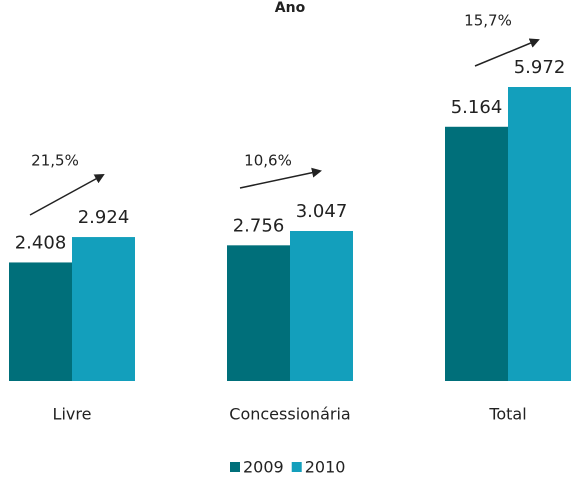 Image resolution: width=572 pixels, height=479 pixels. I want to click on value-label: 5.972, so click(540, 67).